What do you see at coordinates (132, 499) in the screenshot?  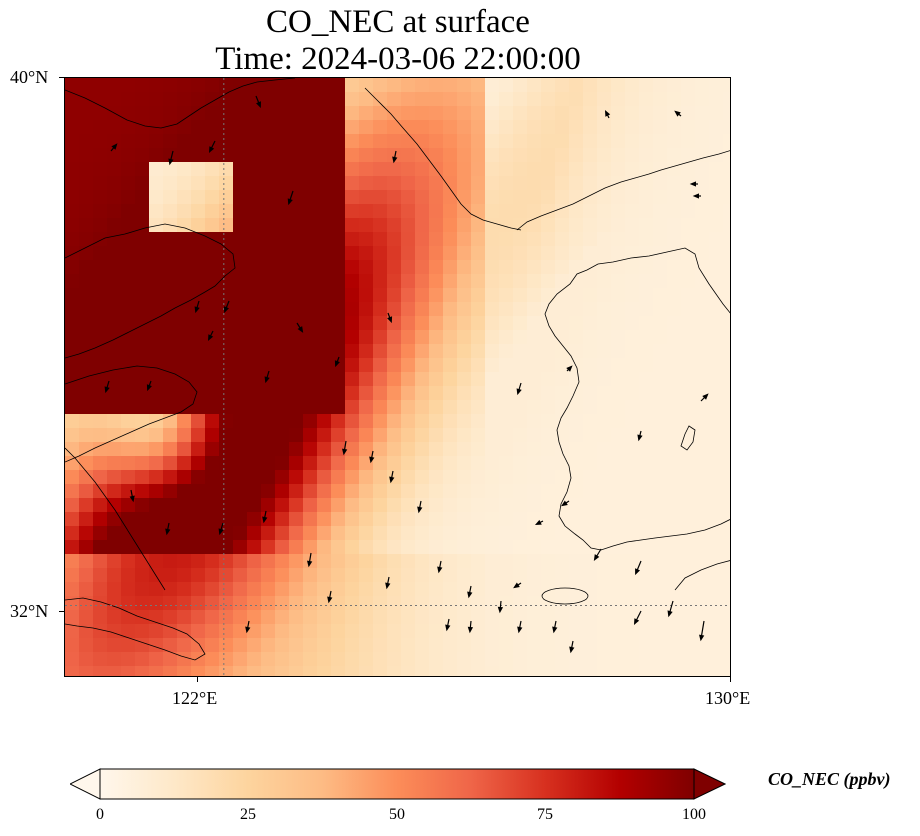 I see `wind-arrow-head` at bounding box center [132, 499].